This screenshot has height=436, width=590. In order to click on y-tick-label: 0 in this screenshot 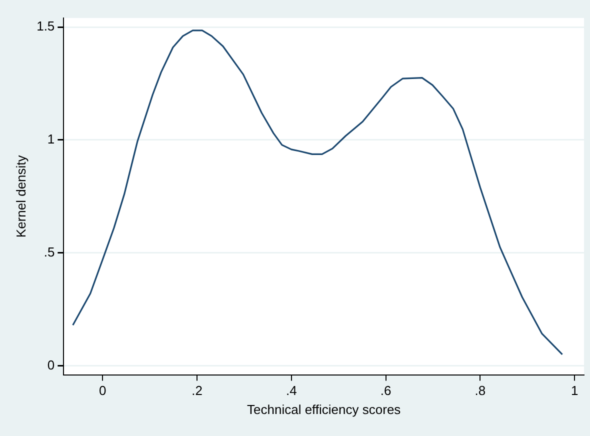, I will do `click(51, 364)`.